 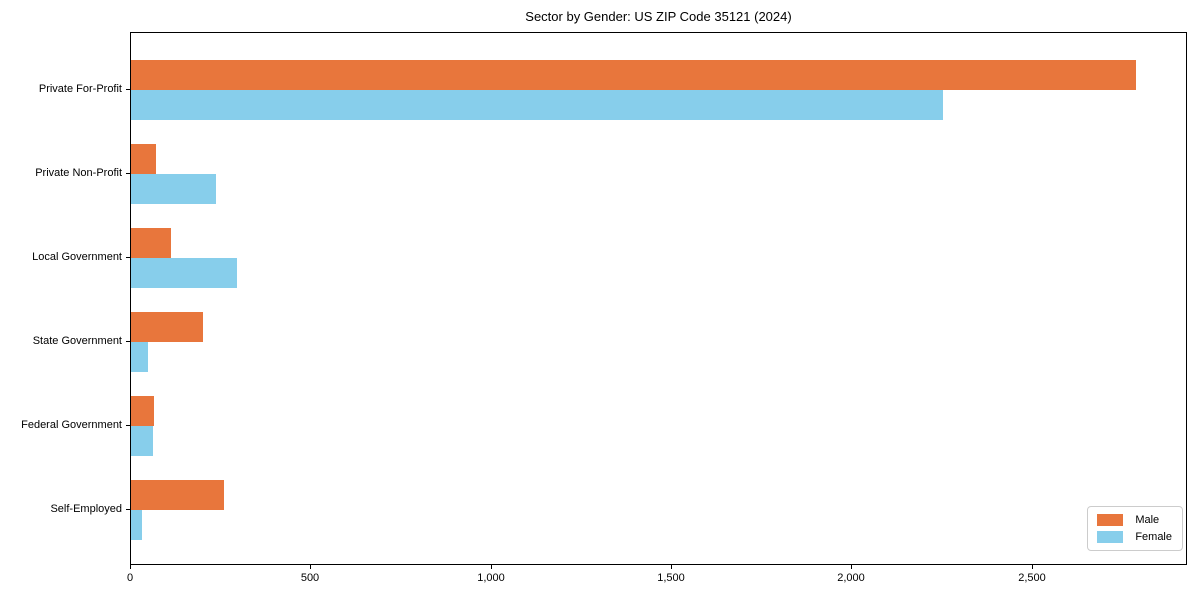 What do you see at coordinates (671, 578) in the screenshot?
I see `x-tick-label-1-500: 1,500` at bounding box center [671, 578].